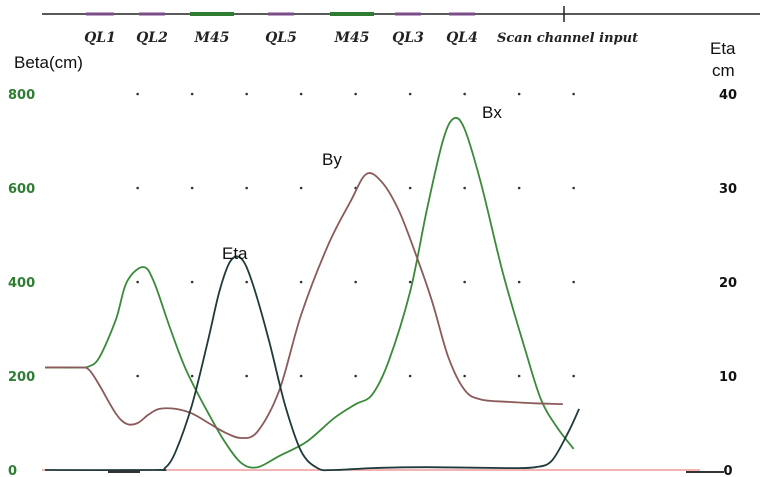  Describe the element at coordinates (48, 62) in the screenshot. I see `y-left-axis-title: Beta(cm)` at that location.